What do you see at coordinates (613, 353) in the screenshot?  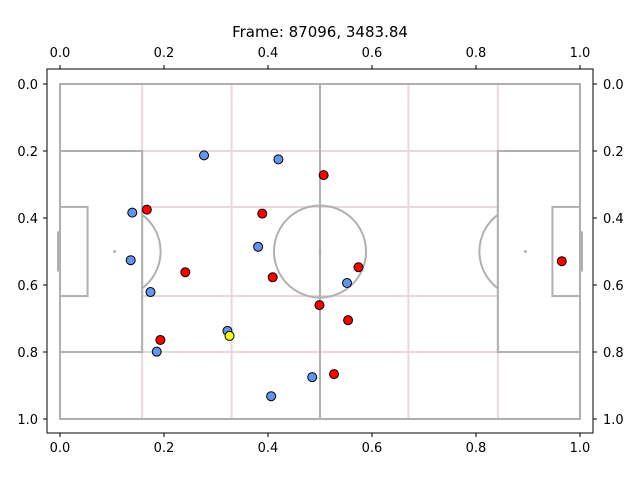 I see `y-tick-label-right: 0.8` at bounding box center [613, 353].